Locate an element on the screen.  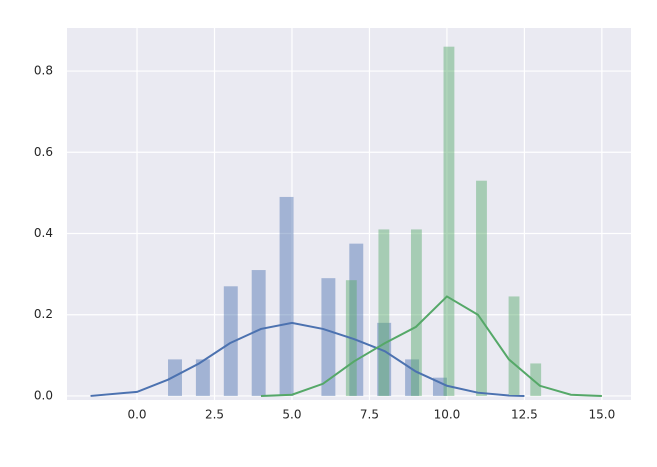
x-tick-label: 12.5 is located at coordinates (524, 415).